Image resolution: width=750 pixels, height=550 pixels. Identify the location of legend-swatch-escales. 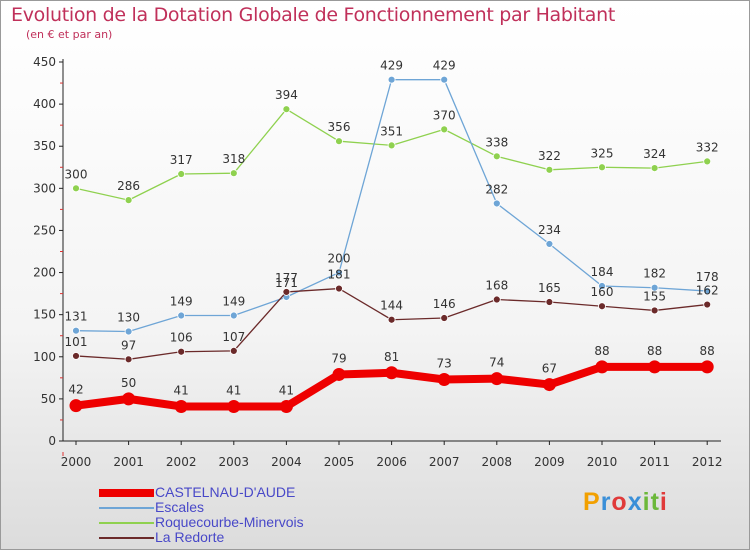
(126, 508).